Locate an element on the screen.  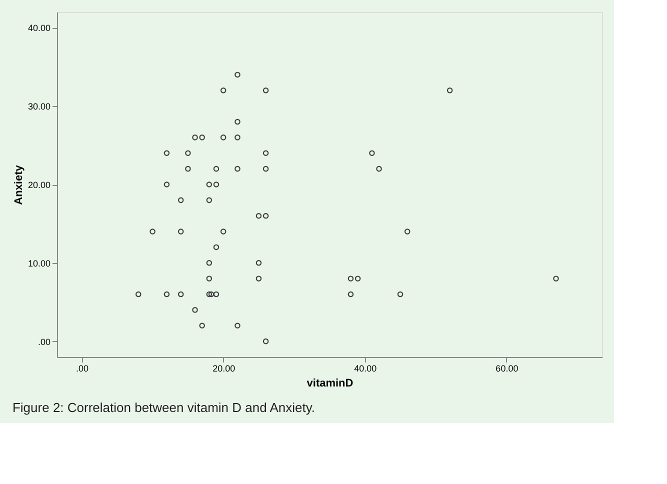
y-tick-label: .00 is located at coordinates (44, 341).